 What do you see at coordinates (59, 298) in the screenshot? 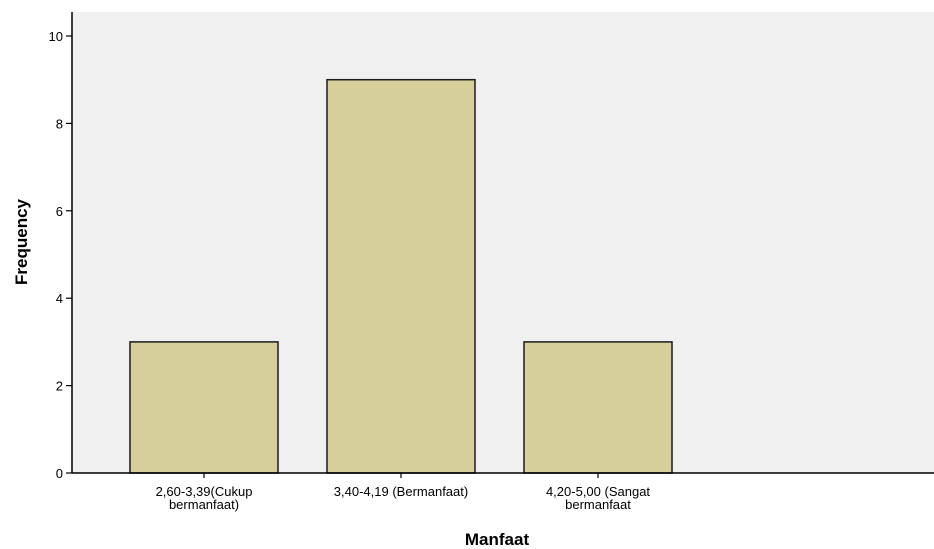
I see `y-tick-label: 4` at bounding box center [59, 298].